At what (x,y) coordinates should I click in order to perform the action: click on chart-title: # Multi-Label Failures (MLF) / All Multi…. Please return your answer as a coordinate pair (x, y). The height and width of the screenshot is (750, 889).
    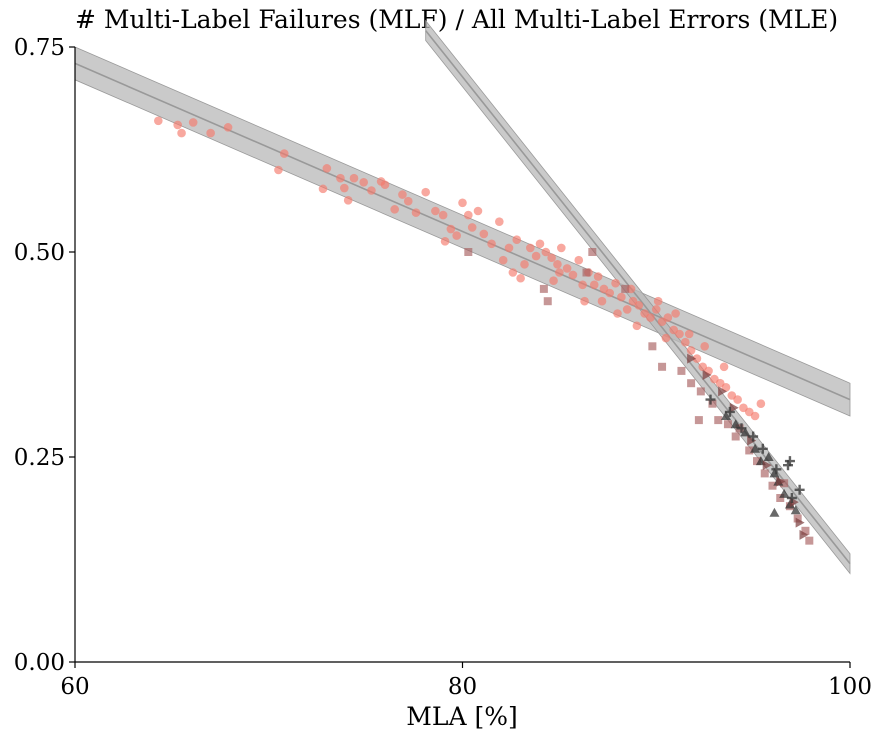
    Looking at the image, I should click on (456, 19).